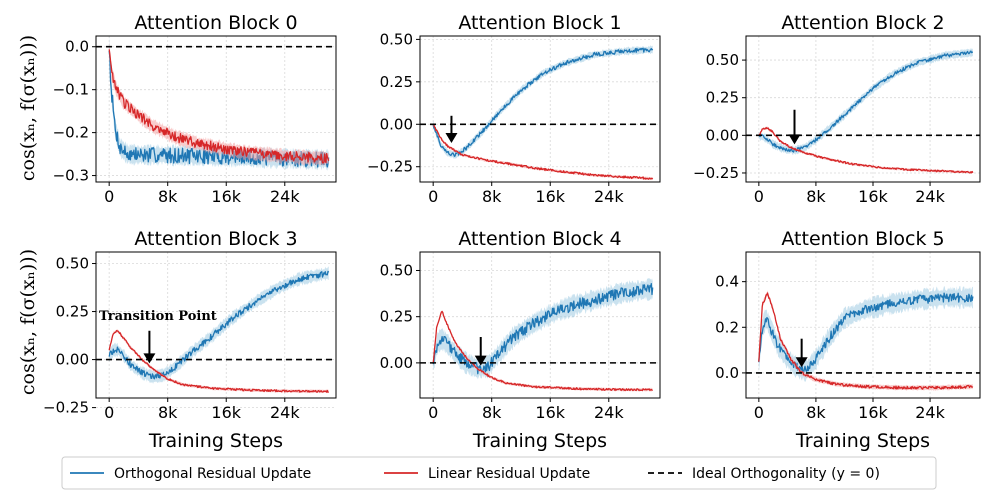 This screenshot has width=997, height=503. I want to click on y-axis-label-top-row: cos(xₙ, f(σ(xₙ))), so click(28, 108).